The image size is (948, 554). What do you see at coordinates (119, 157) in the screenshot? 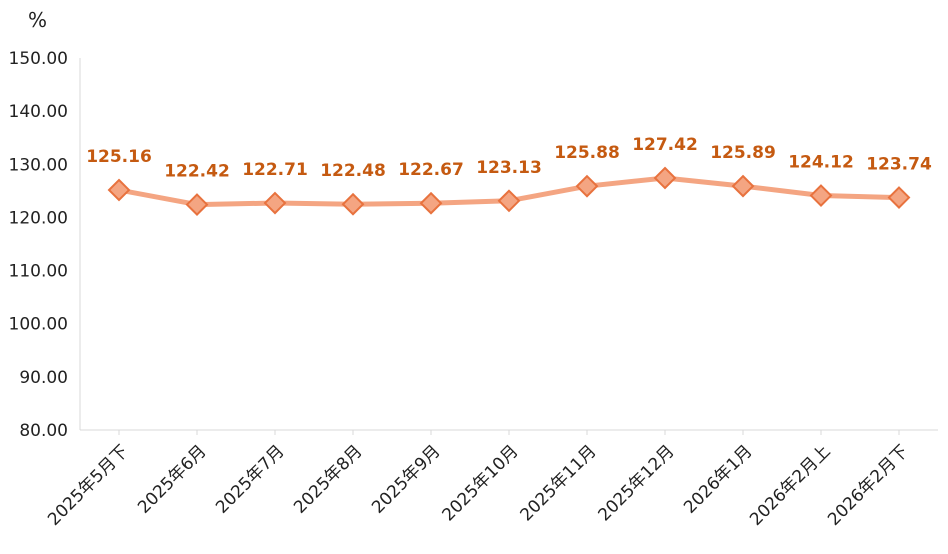
I see `data-label: 125.16` at bounding box center [119, 157].